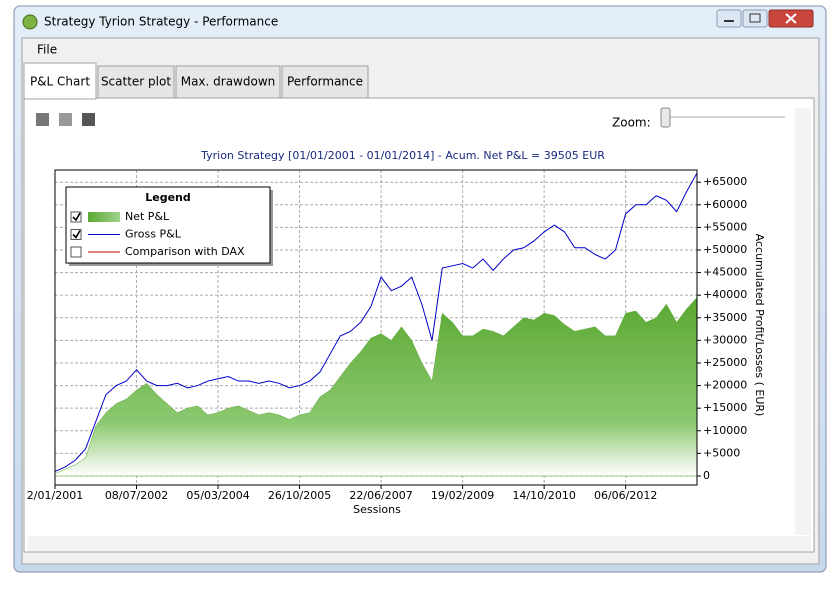 The height and width of the screenshot is (592, 839). Describe the element at coordinates (168, 197) in the screenshot. I see `legend-title: Legend` at that location.